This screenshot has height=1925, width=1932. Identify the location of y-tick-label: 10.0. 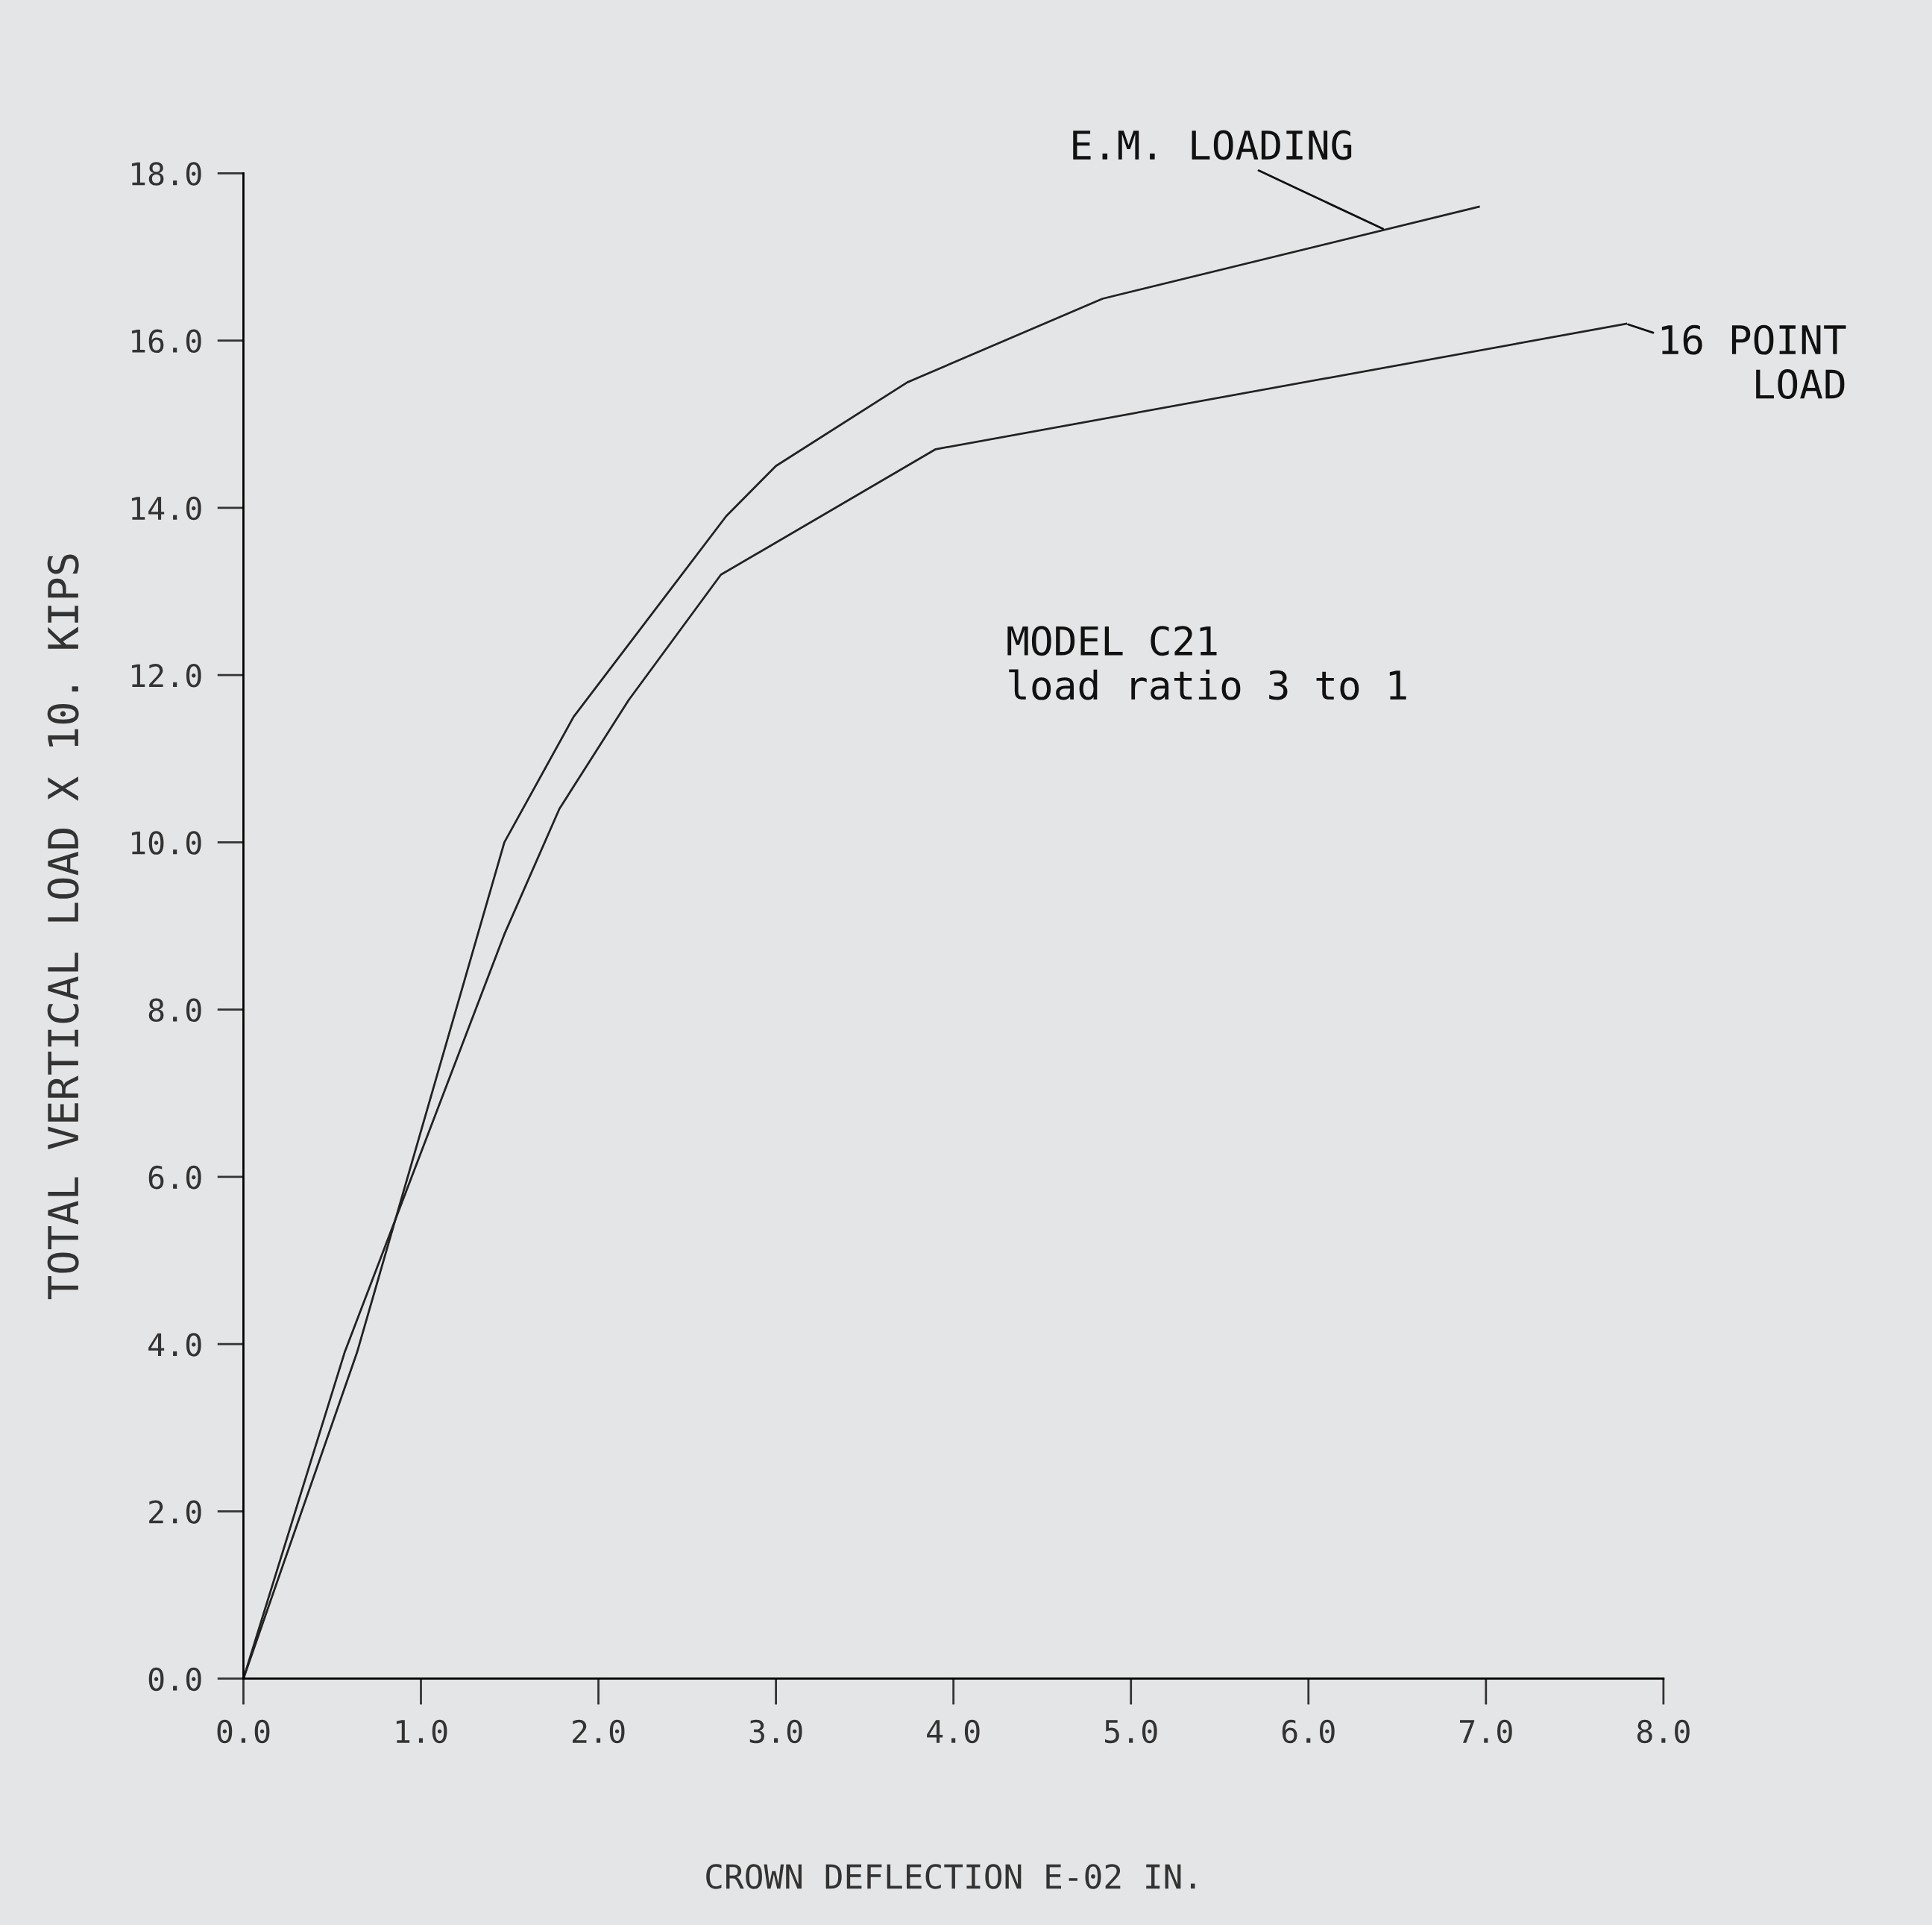
(166, 843).